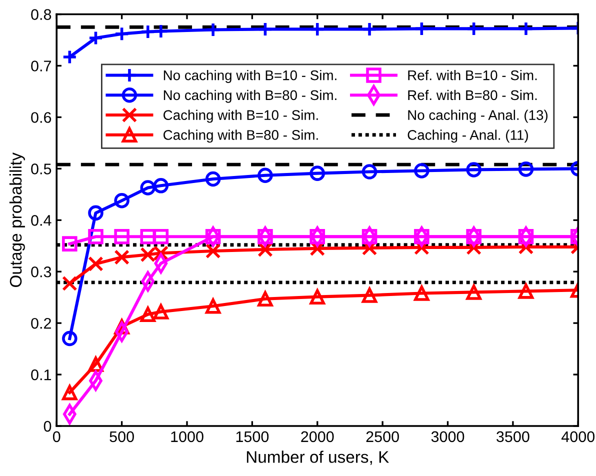  What do you see at coordinates (187, 436) in the screenshot?
I see `x-tick-label: 1000` at bounding box center [187, 436].